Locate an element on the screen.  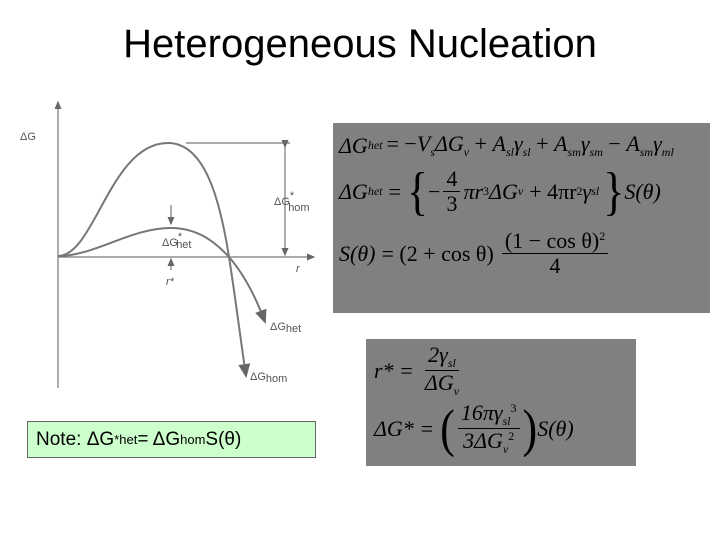
equation-dg-het-general: ΔG het = −VsΔGv + Aslγsl + Asmγsm − Asmγml is located at coordinates (506, 145).